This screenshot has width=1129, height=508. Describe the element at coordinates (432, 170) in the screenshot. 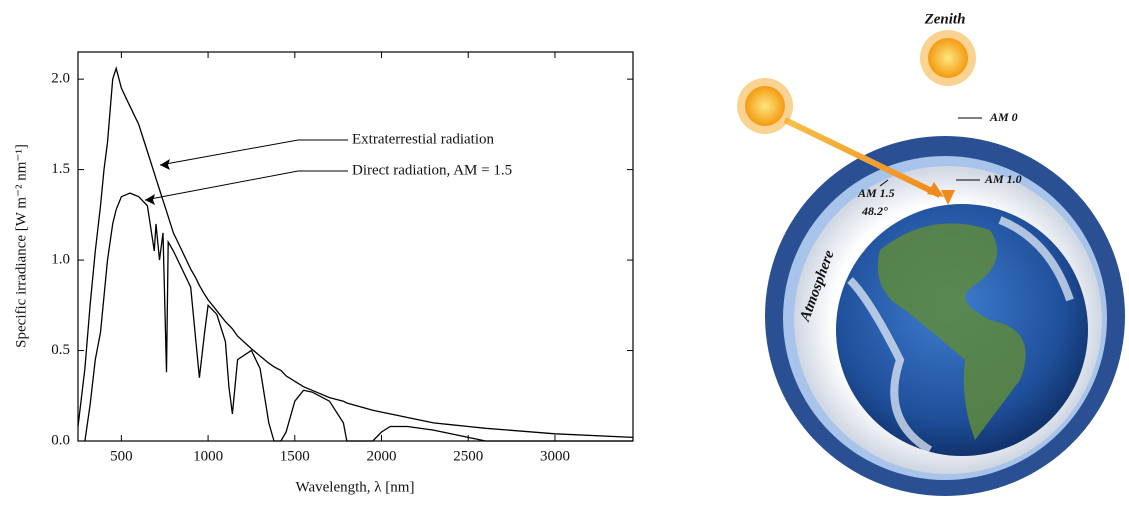

I see `series-annotation: Direct radiation, AM = 1.5` at that location.